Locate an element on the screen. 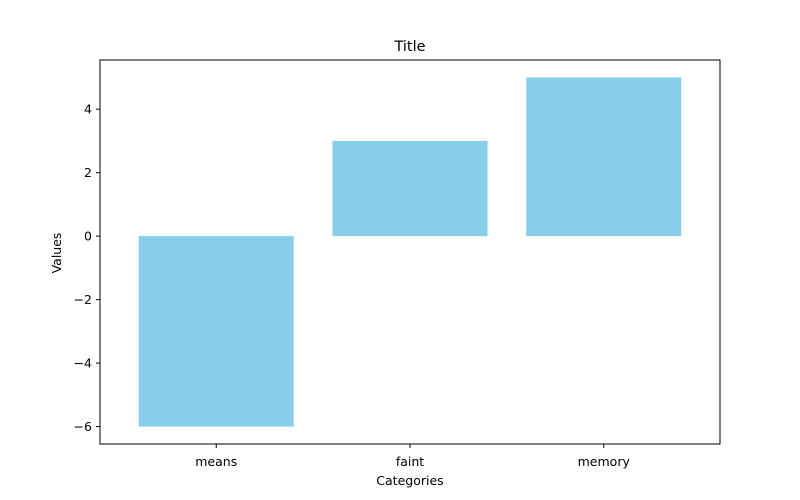  y-tick-label: −2 is located at coordinates (83, 299).